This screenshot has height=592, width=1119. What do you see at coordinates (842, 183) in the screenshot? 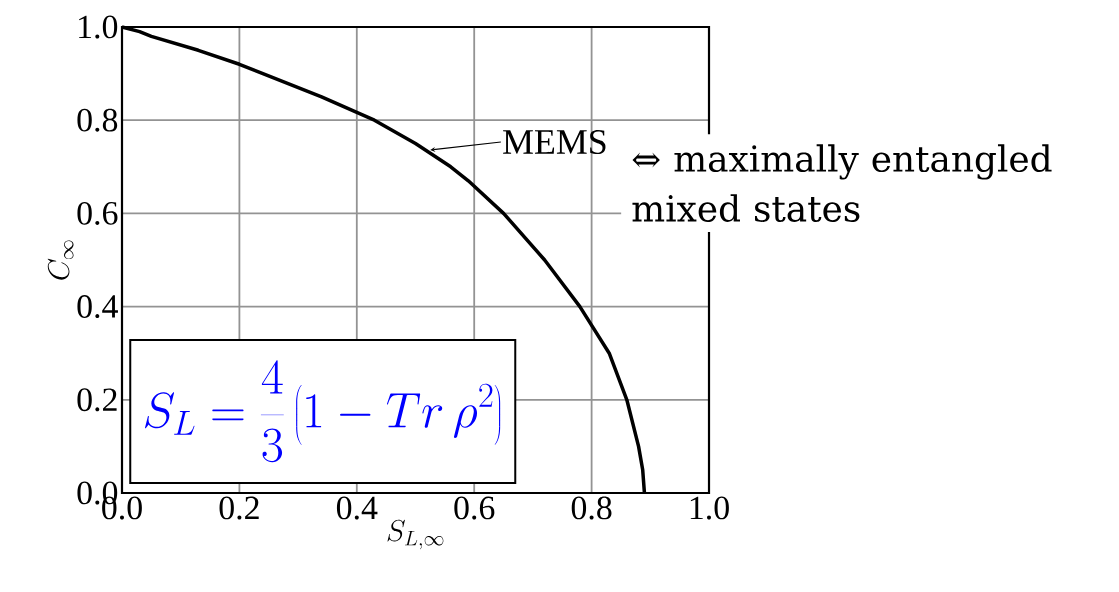
I see `annotation: ⇔ maximally entangled mixed states` at bounding box center [842, 183].